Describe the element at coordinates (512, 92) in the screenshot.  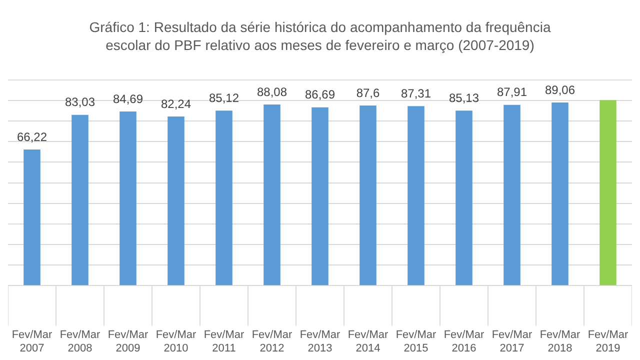
I see `data-label: 87,91` at that location.